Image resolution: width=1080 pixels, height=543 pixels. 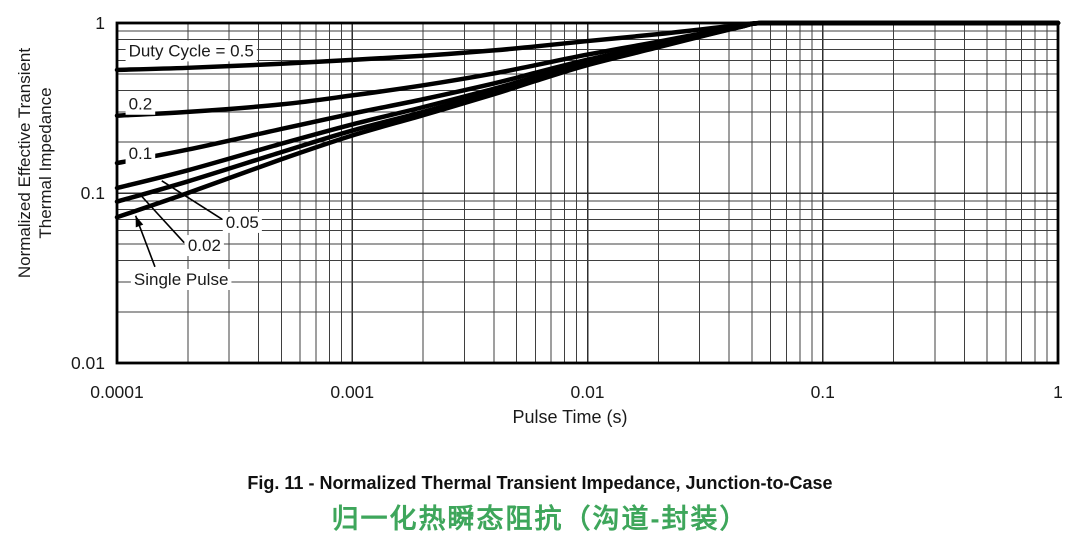 I want to click on arrowhead-single-pulse, so click(x=139, y=221).